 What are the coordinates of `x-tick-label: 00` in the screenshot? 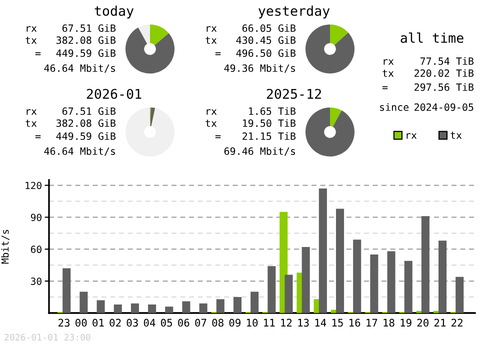 It's located at (81, 322).